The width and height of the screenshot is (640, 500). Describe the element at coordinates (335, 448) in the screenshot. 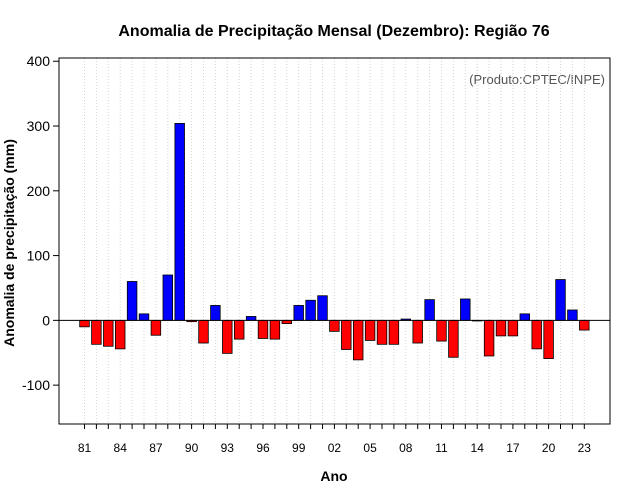

I see `x-tick-label-02: 02` at that location.